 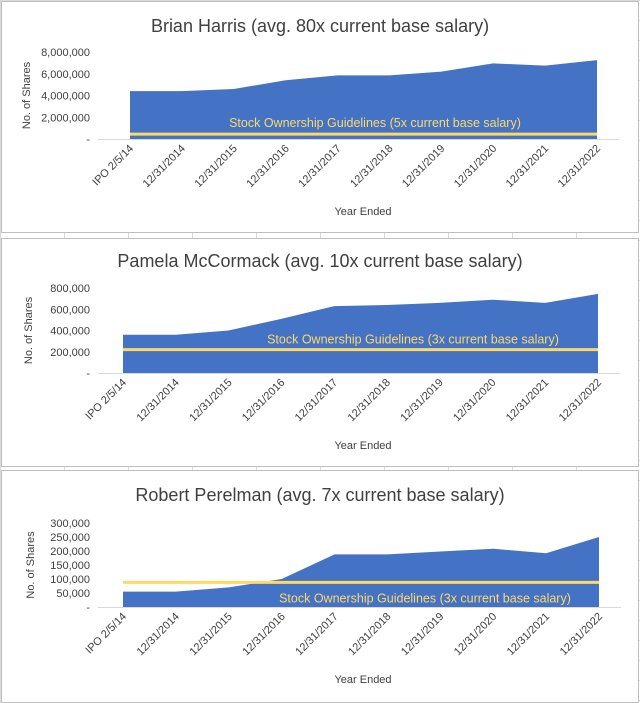 What do you see at coordinates (65, 75) in the screenshot?
I see `y-tick-label: 6,000,000` at bounding box center [65, 75].